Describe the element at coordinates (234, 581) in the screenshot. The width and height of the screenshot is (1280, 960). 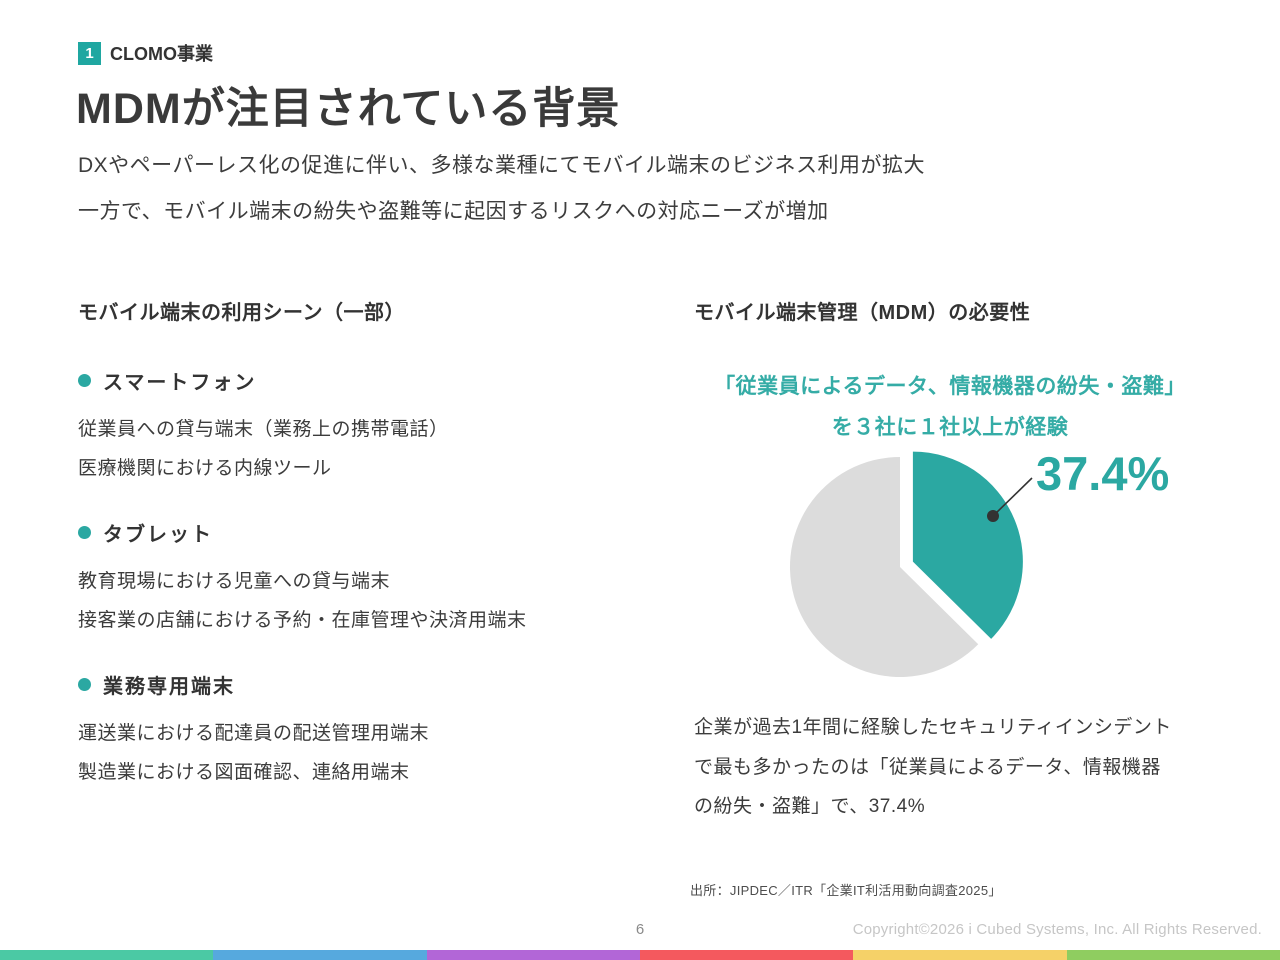
I see `list-item: 教育現場における児童への貸与端末` at that location.